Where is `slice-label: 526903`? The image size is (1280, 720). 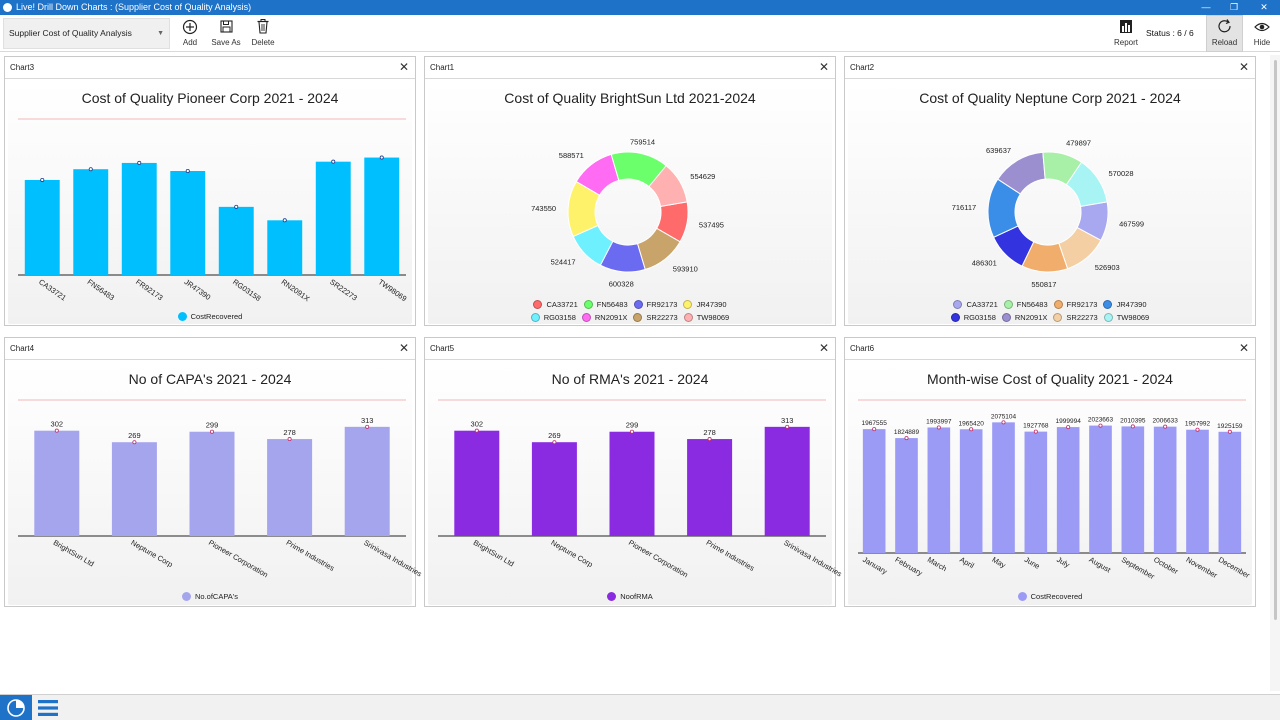 slice-label: 526903 is located at coordinates (1107, 267).